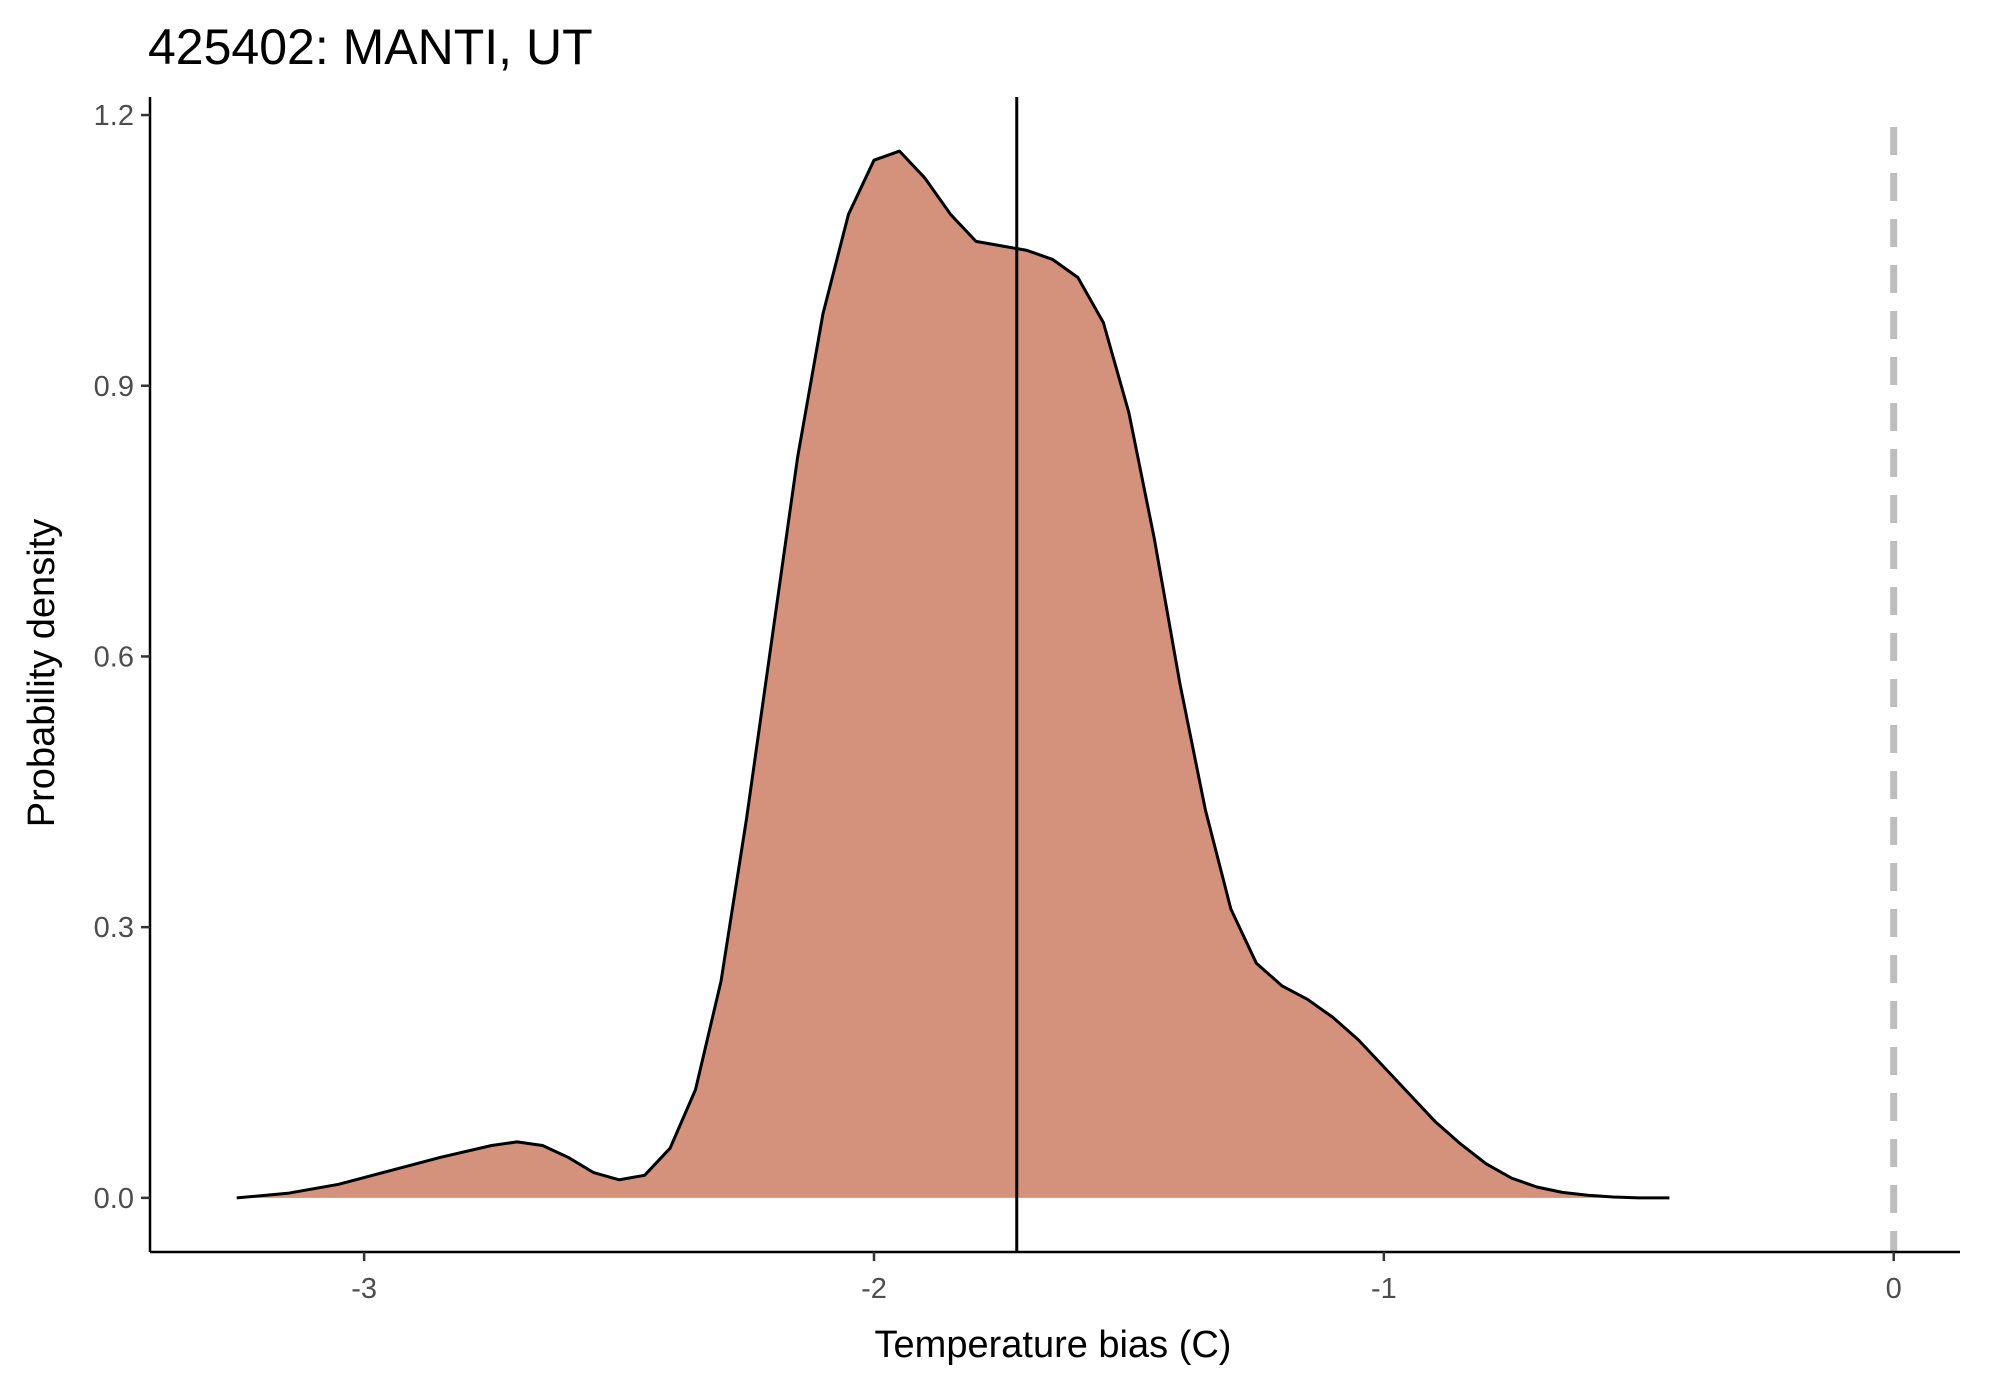  Describe the element at coordinates (114, 1199) in the screenshot. I see `y-tick-label: 0.0` at that location.